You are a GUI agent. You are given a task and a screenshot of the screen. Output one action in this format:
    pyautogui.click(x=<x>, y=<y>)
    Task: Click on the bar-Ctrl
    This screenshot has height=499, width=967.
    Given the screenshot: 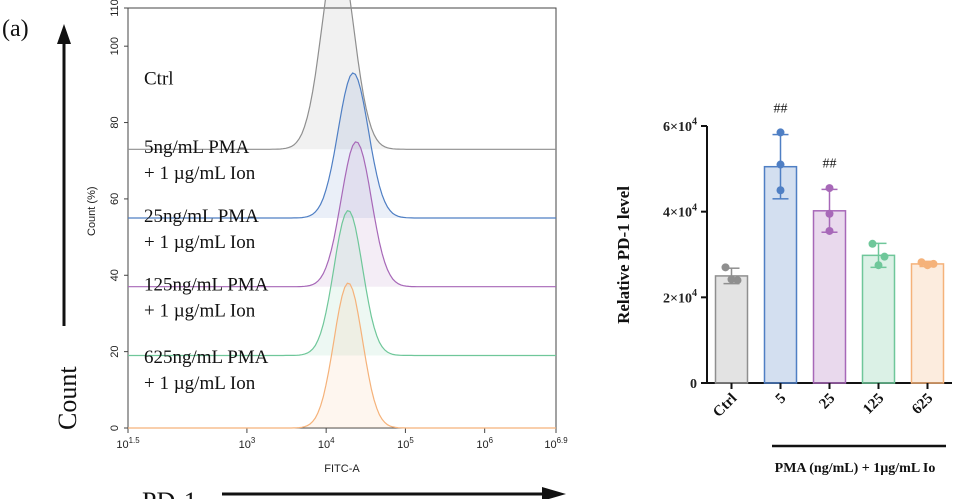 What is the action you would take?
    pyautogui.click(x=731, y=329)
    